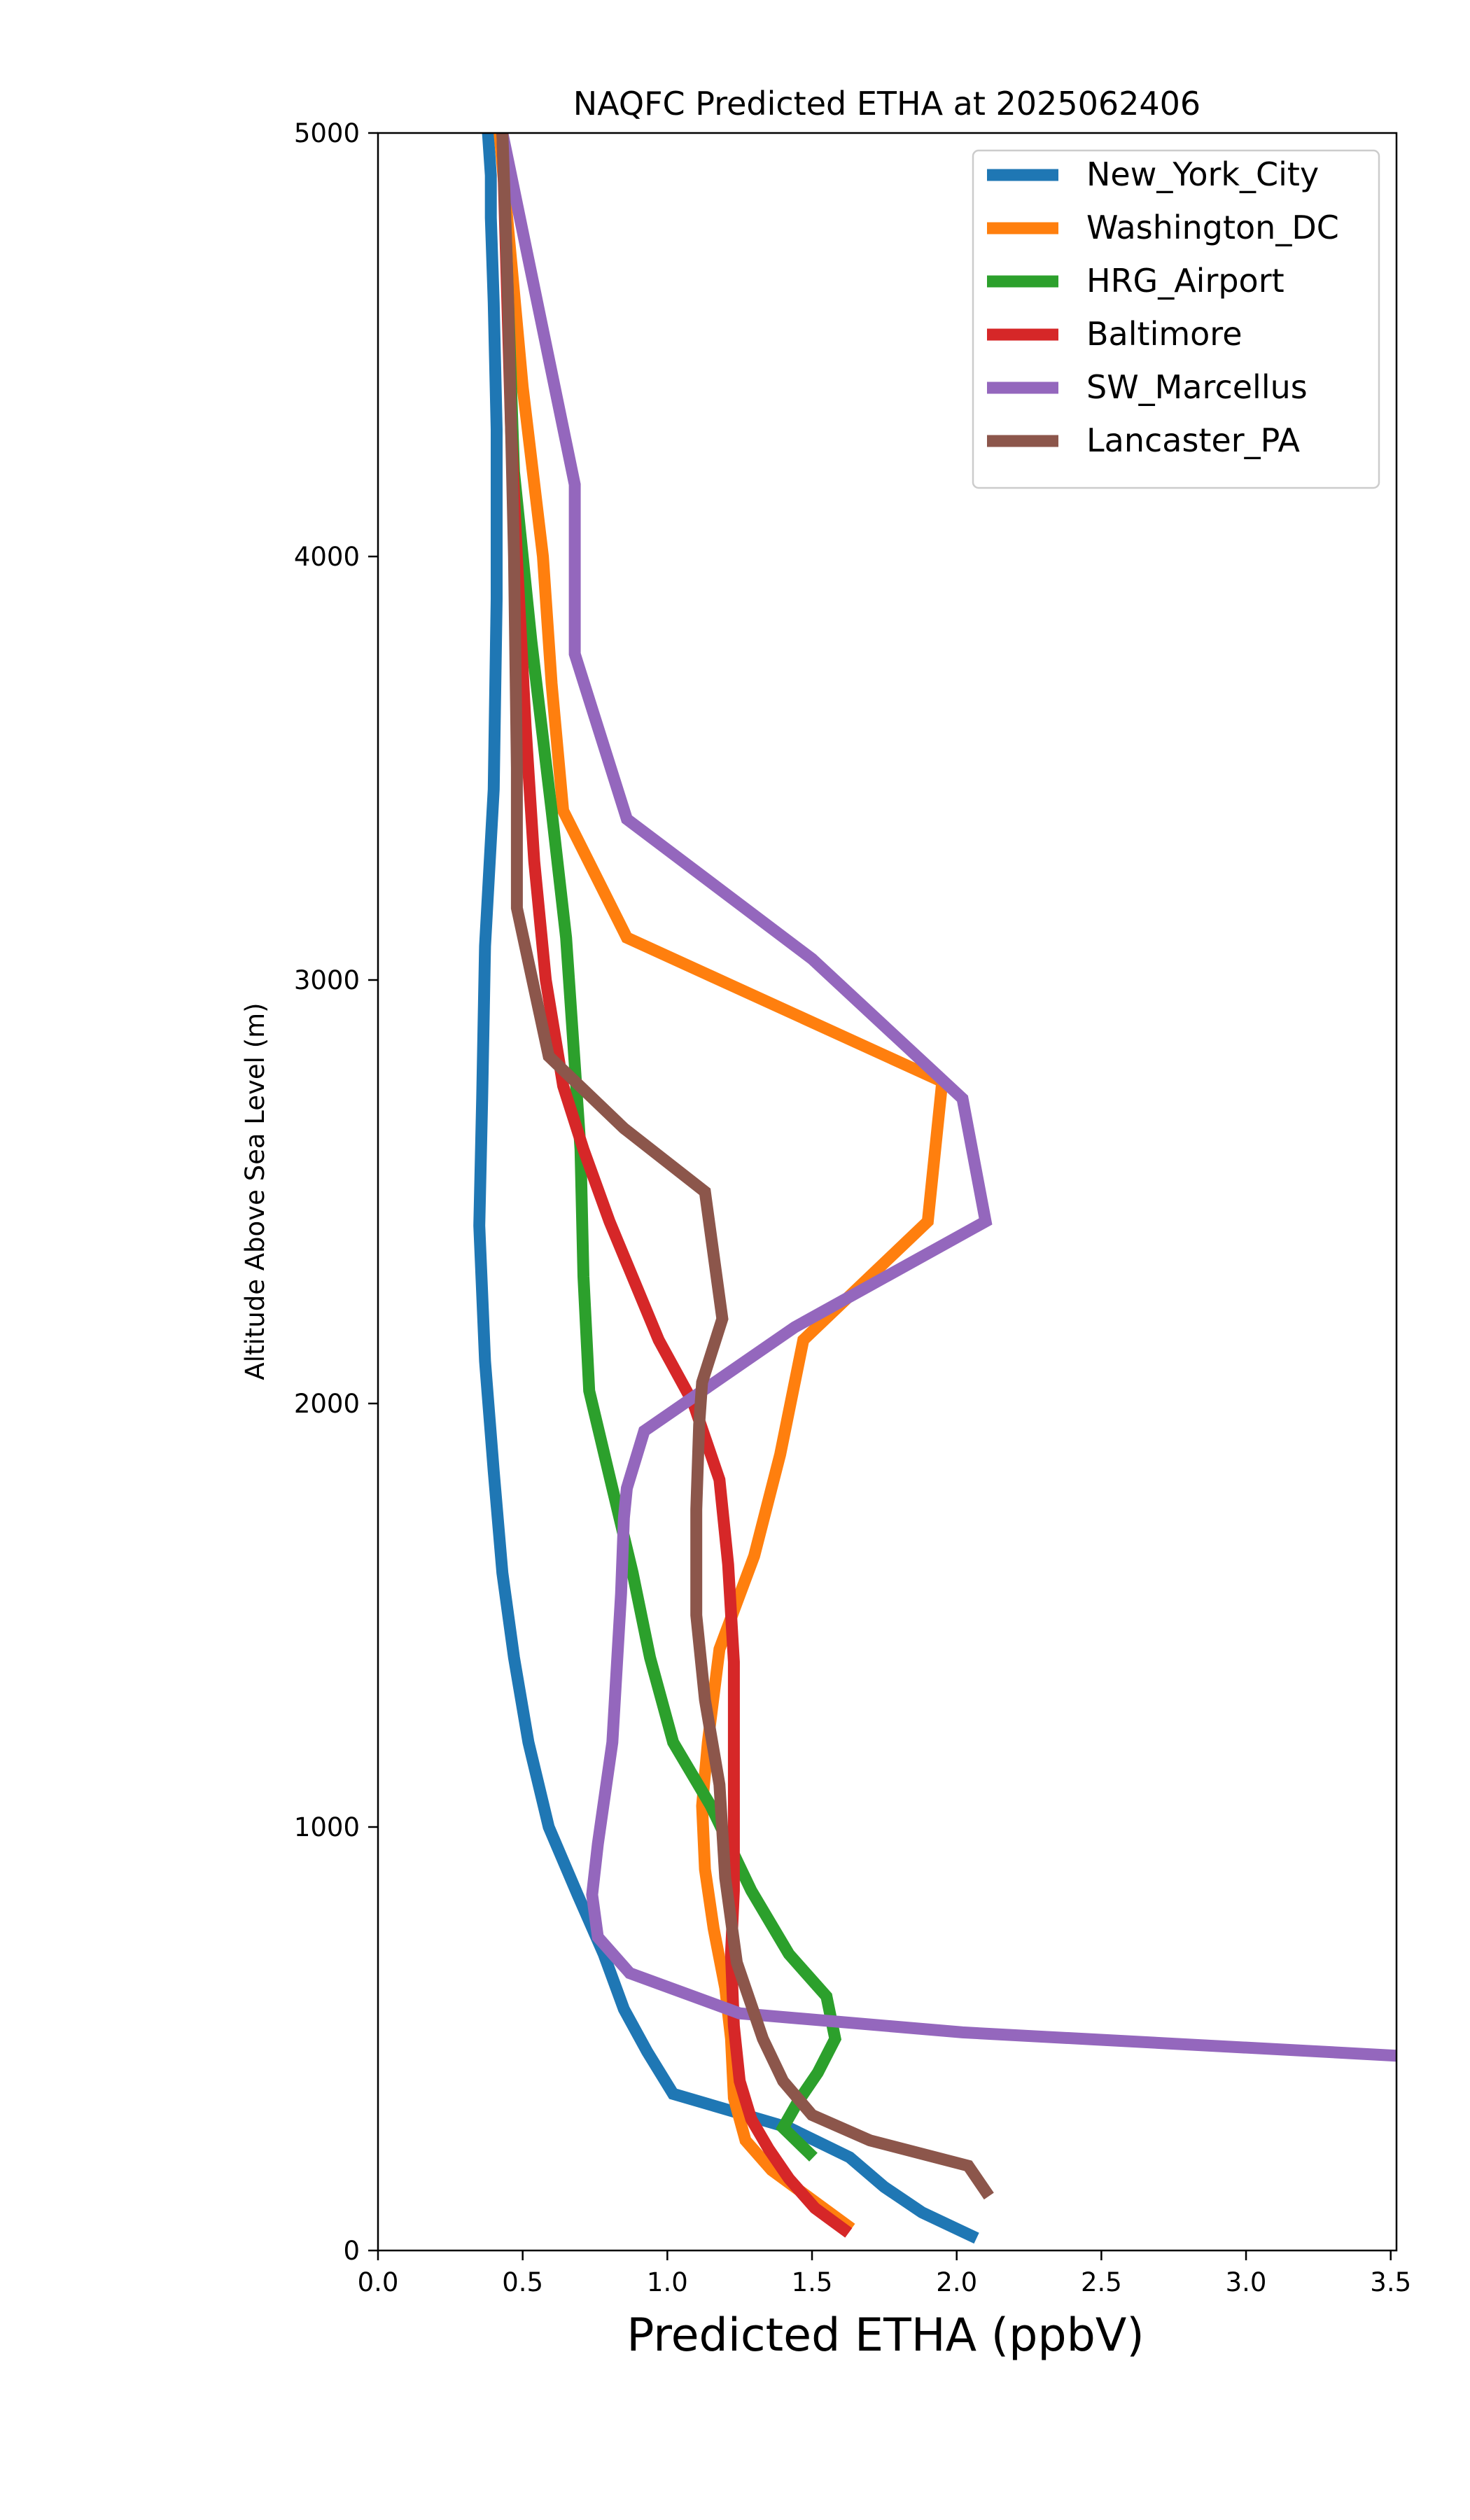 Image resolution: width=1470 pixels, height=2520 pixels. What do you see at coordinates (1197, 387) in the screenshot?
I see `legend-label-4: SW_Marcellus` at bounding box center [1197, 387].